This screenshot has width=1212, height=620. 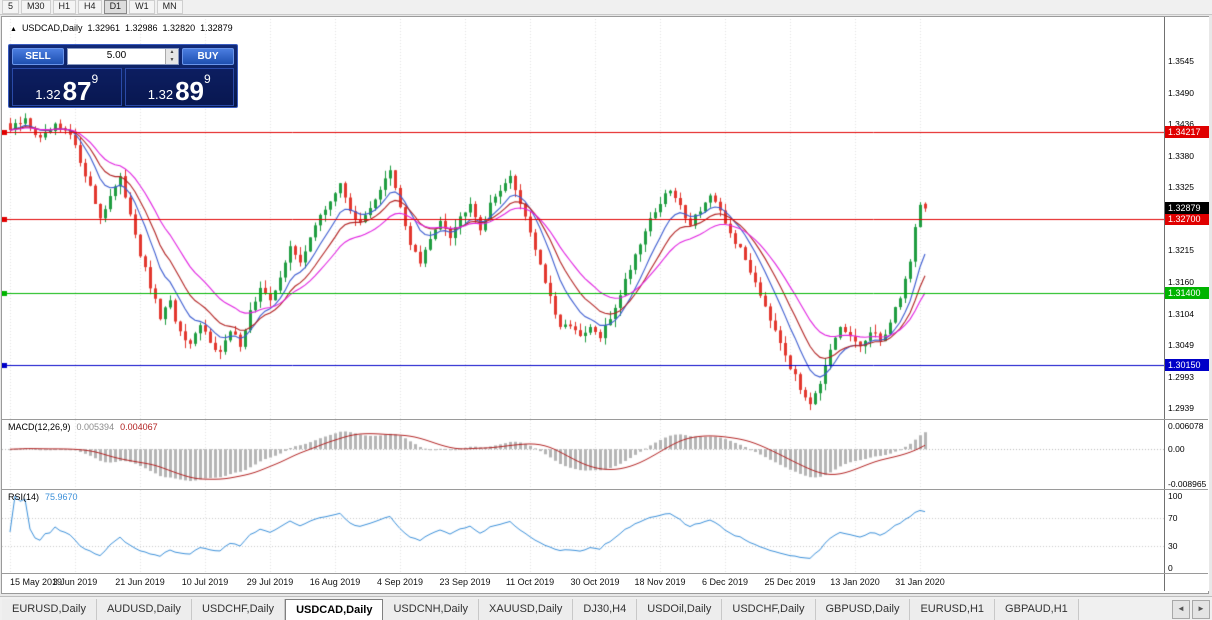 I want to click on macd-panel-separator, so click(x=605, y=419).